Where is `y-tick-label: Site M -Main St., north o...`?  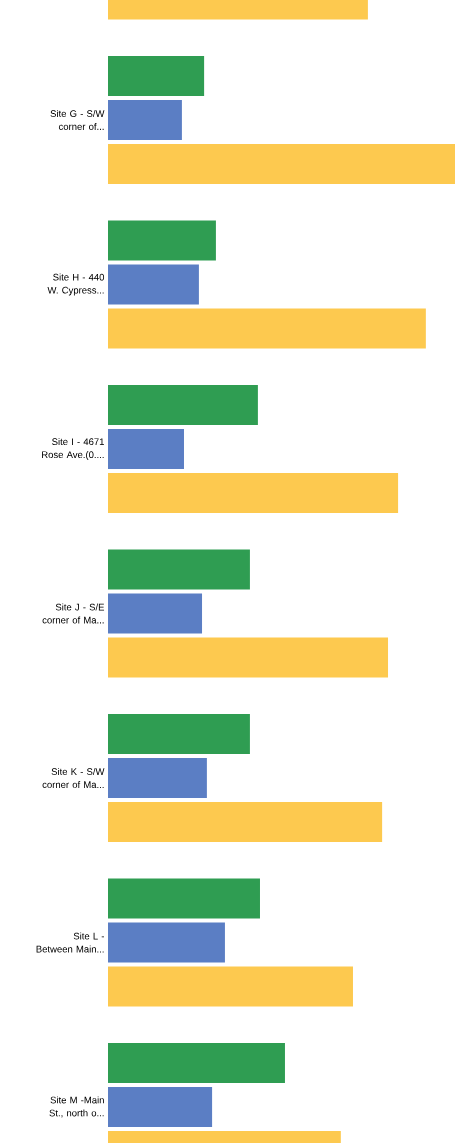 y-tick-label: Site M -Main St., north o... is located at coordinates (76, 1107).